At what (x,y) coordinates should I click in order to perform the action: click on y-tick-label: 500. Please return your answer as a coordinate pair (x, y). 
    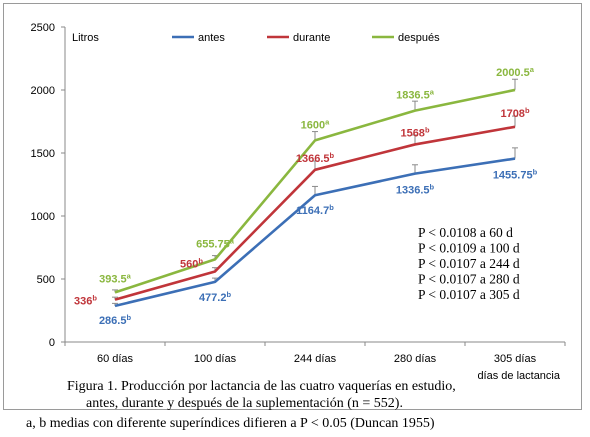
    Looking at the image, I should click on (46, 280).